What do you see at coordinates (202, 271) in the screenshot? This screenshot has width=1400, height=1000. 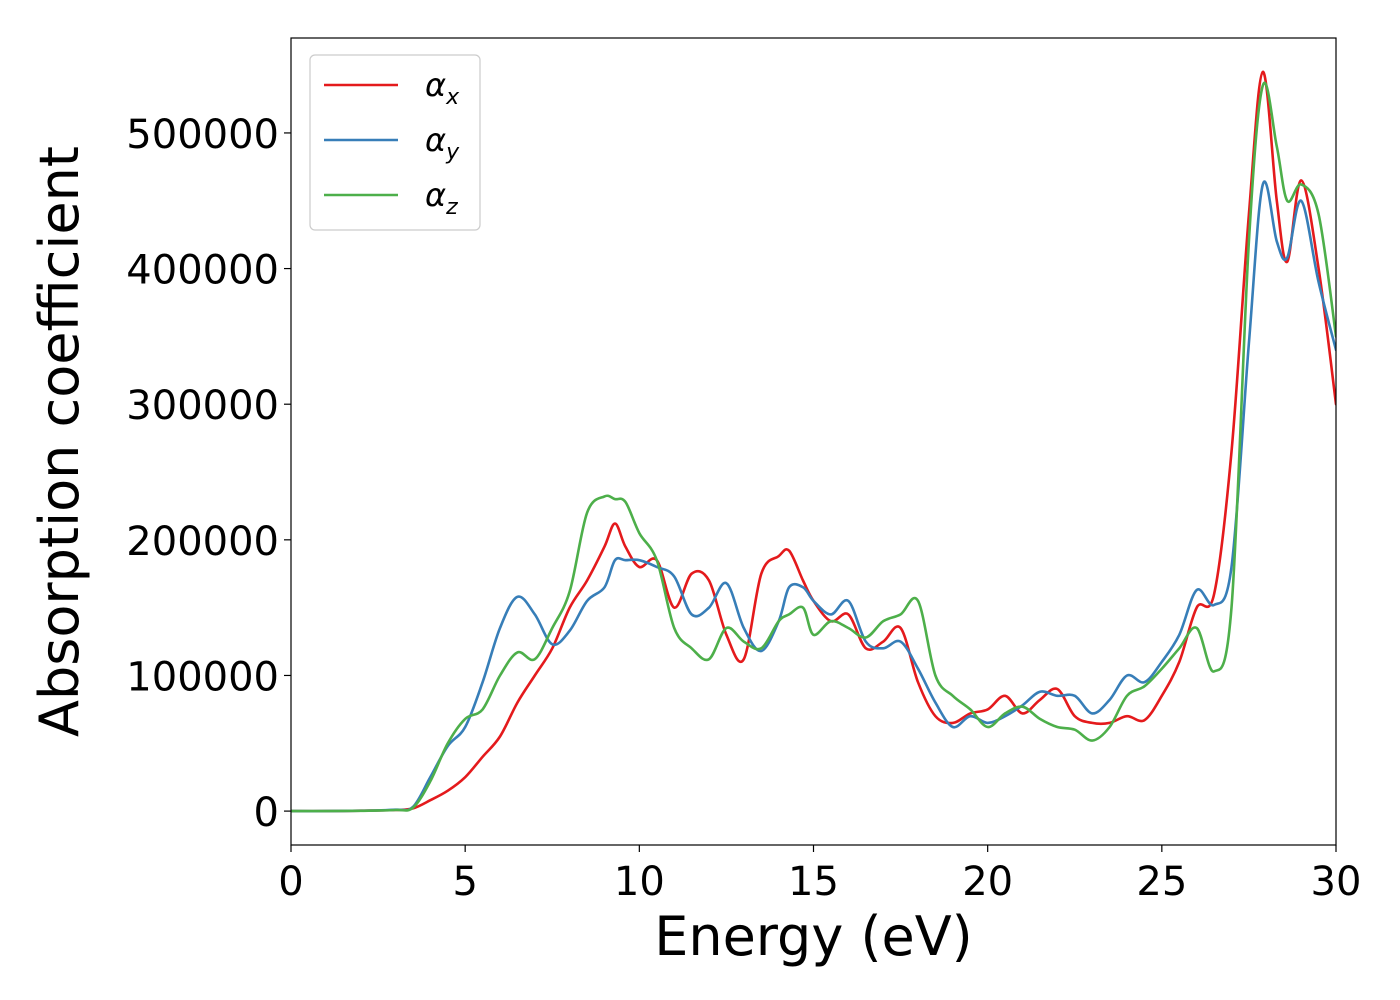 I see `y-tick-label: 400000` at bounding box center [202, 271].